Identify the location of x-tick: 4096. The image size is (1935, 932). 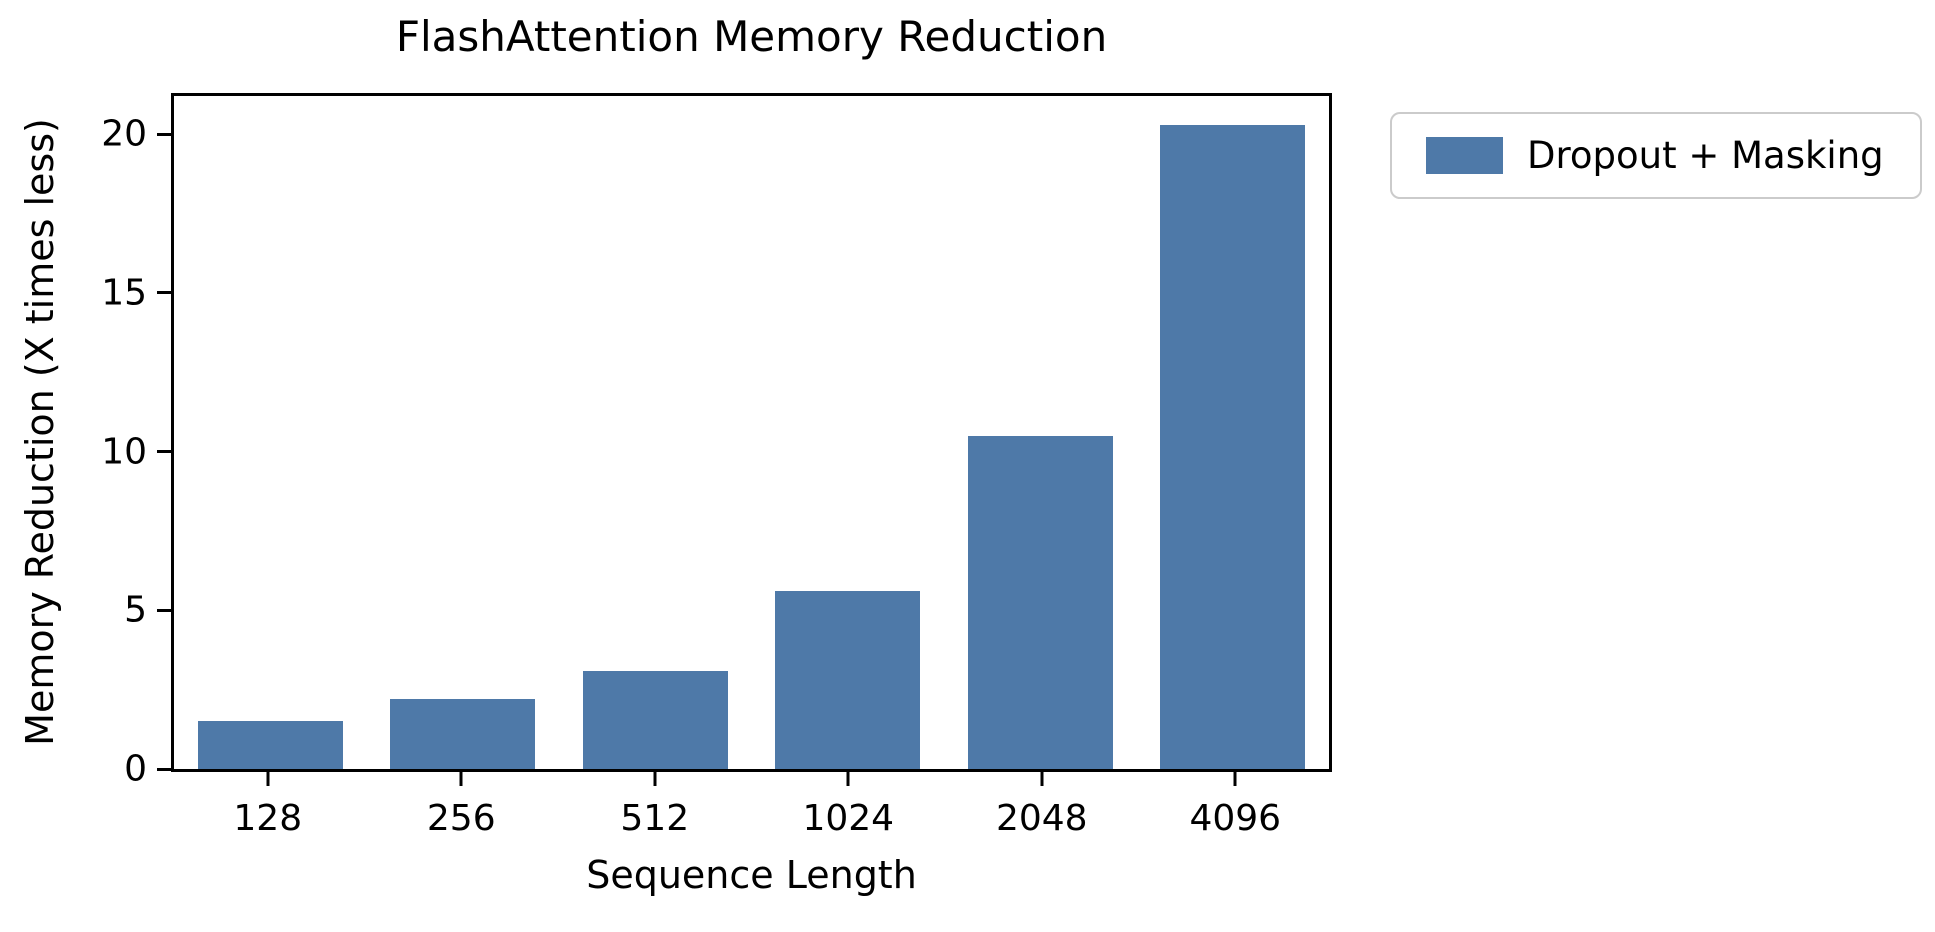
(1236, 805).